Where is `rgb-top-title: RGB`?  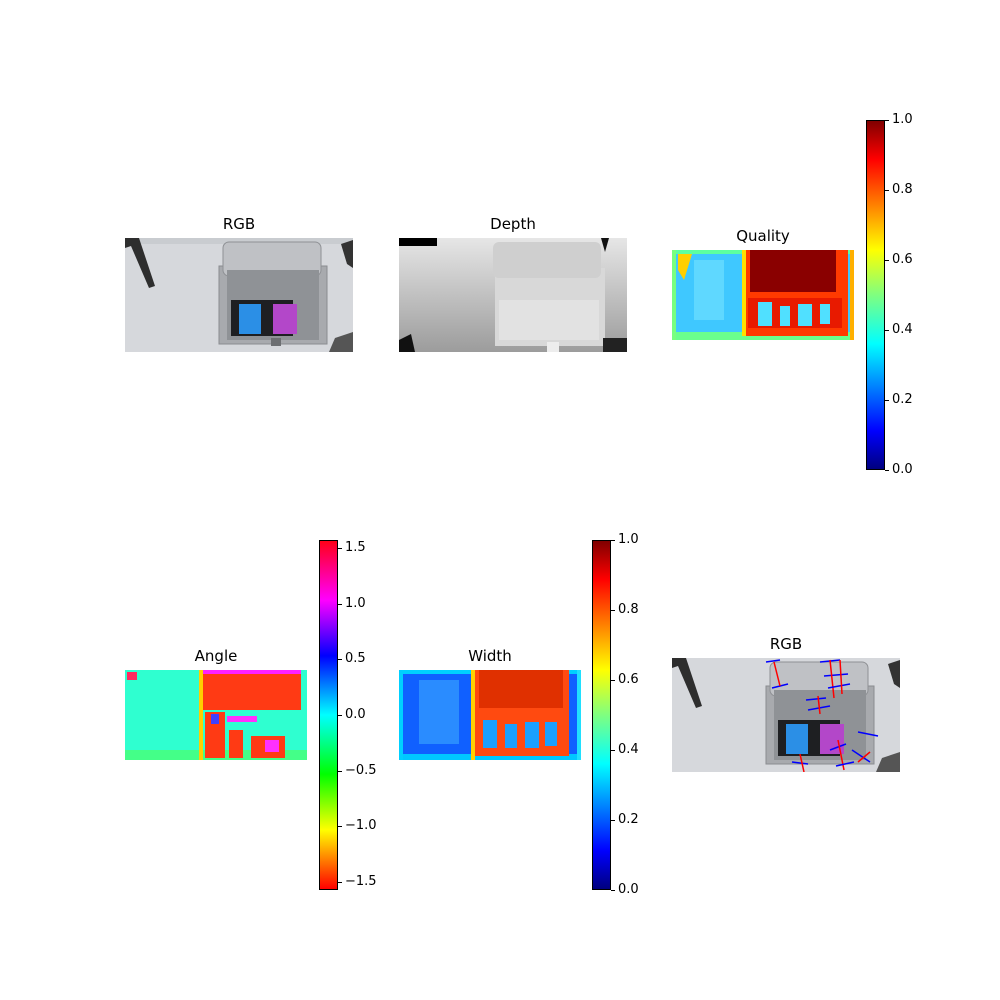 rgb-top-title: RGB is located at coordinates (239, 224).